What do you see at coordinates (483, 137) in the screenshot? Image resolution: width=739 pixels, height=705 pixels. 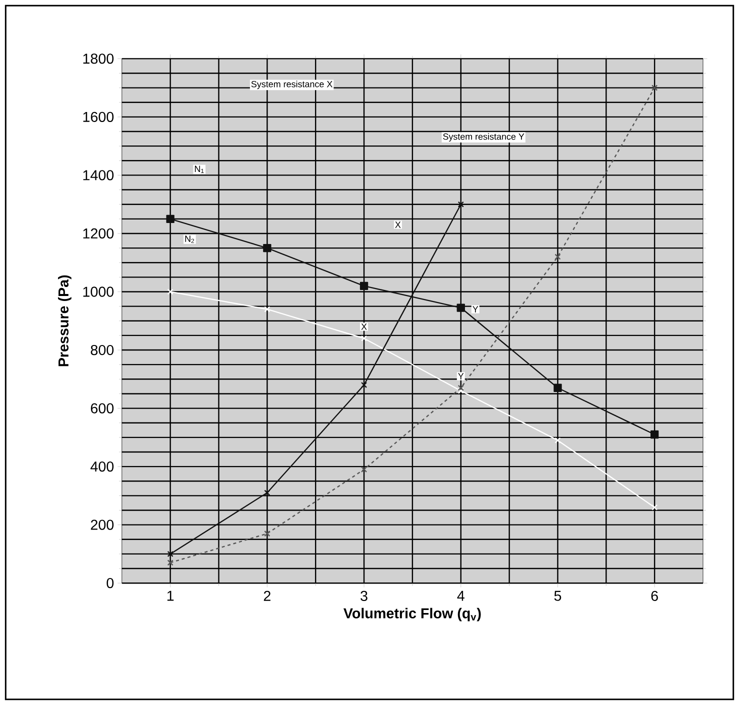 I see `annotation: System resistance Y` at bounding box center [483, 137].